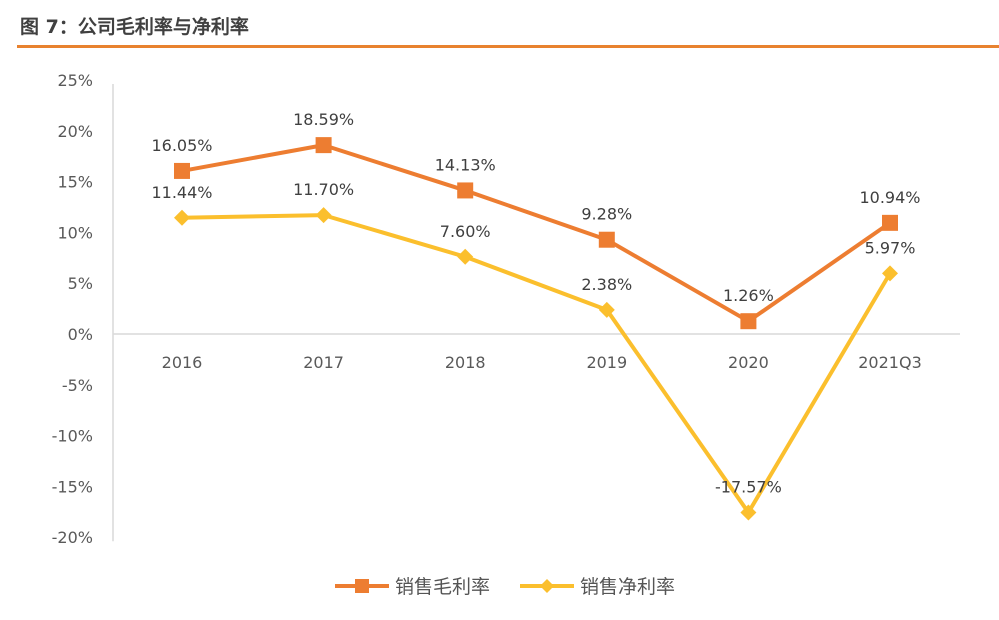 The height and width of the screenshot is (620, 999). What do you see at coordinates (181, 145) in the screenshot?
I see `data-label: 16.05%` at bounding box center [181, 145].